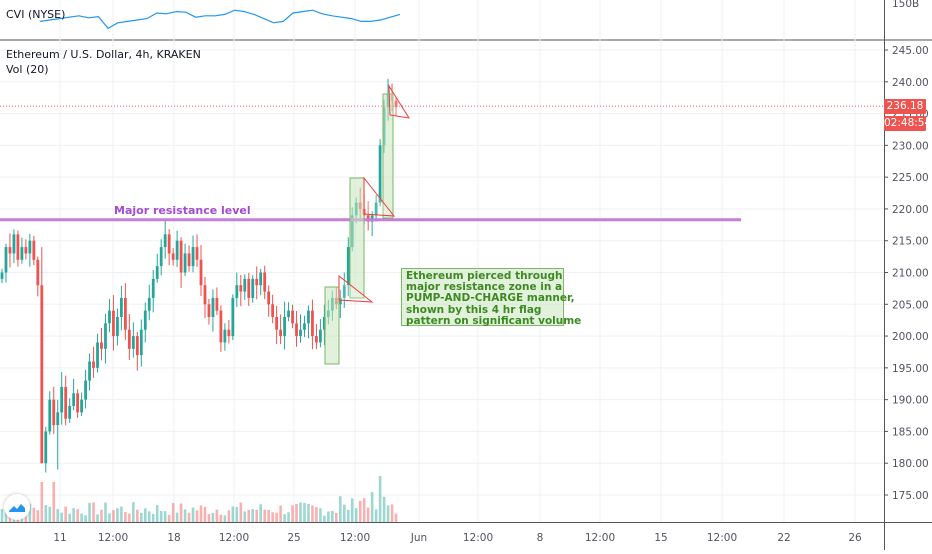 This screenshot has height=554, width=932. I want to click on resistance-level-label: Major resistance level, so click(182, 210).